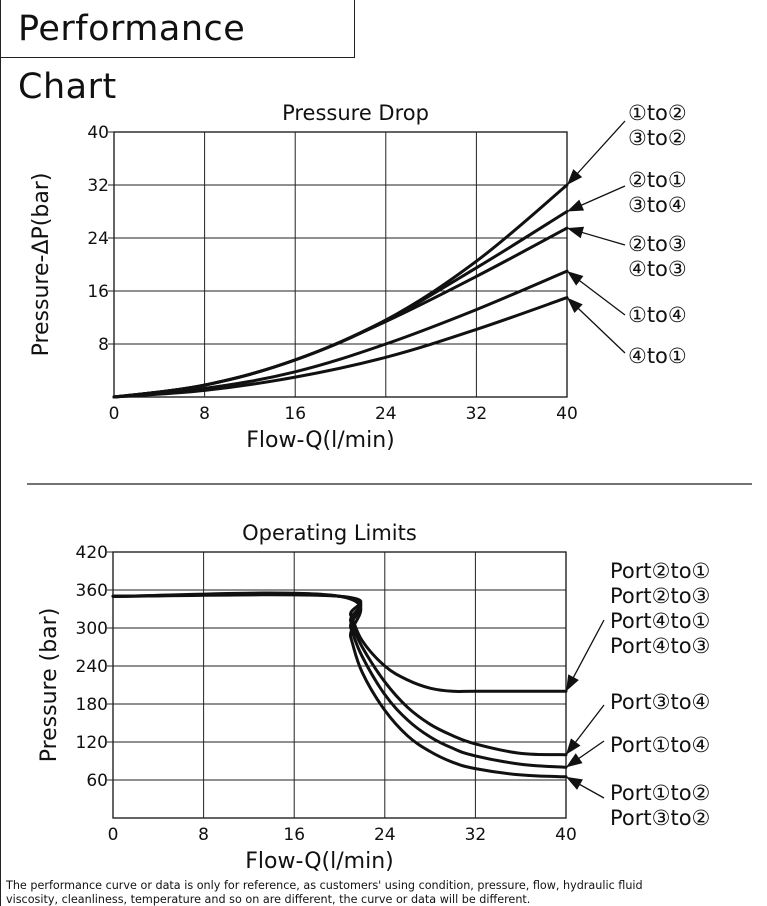 Image resolution: width=767 pixels, height=906 pixels. Describe the element at coordinates (98, 292) in the screenshot. I see `y-tick-label: 16` at that location.